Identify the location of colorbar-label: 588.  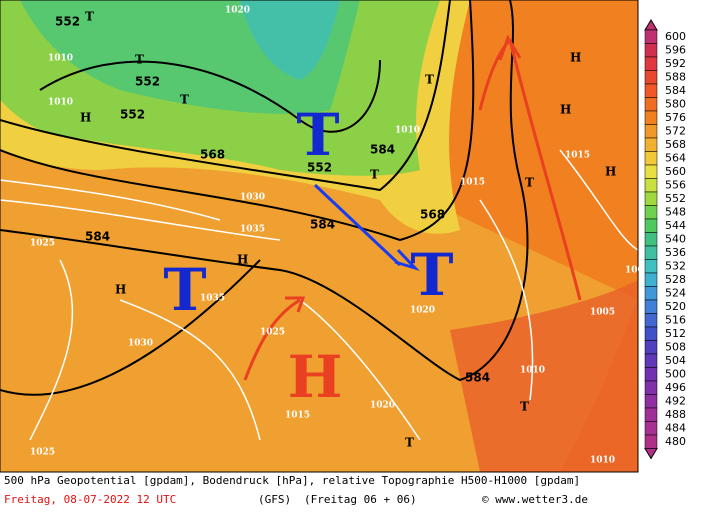
(675, 76).